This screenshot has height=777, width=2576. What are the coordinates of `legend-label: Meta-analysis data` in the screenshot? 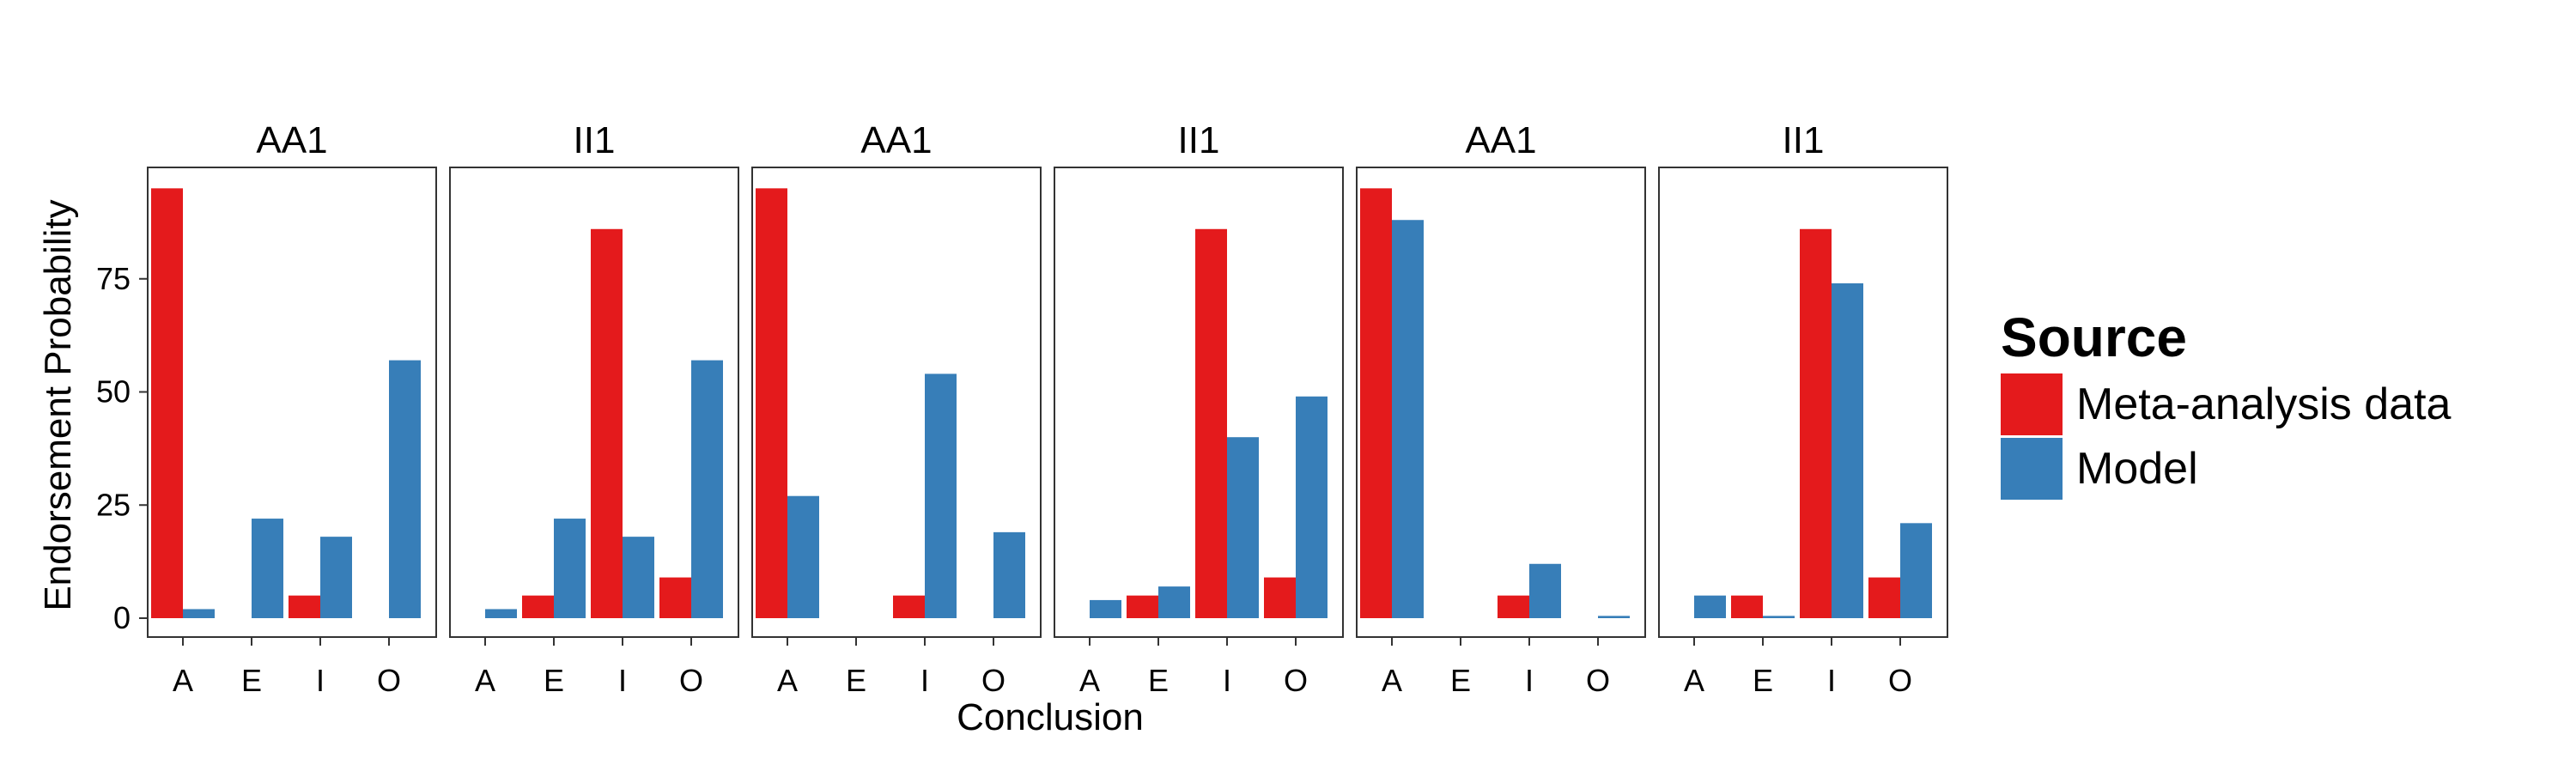 It's located at (2263, 404).